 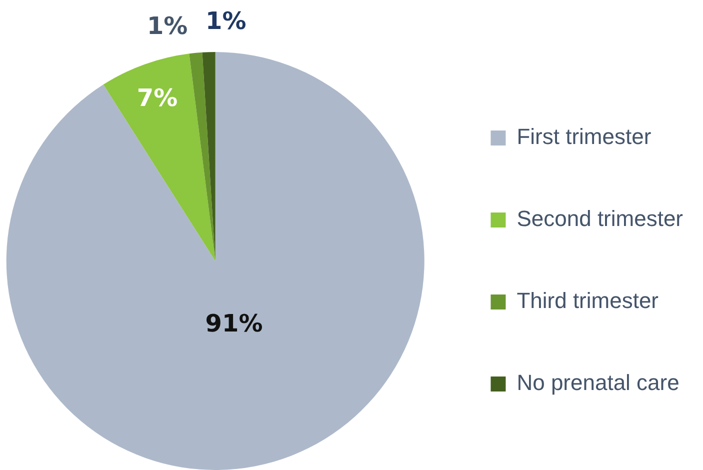 I want to click on data-label: 7%, so click(x=157, y=98).